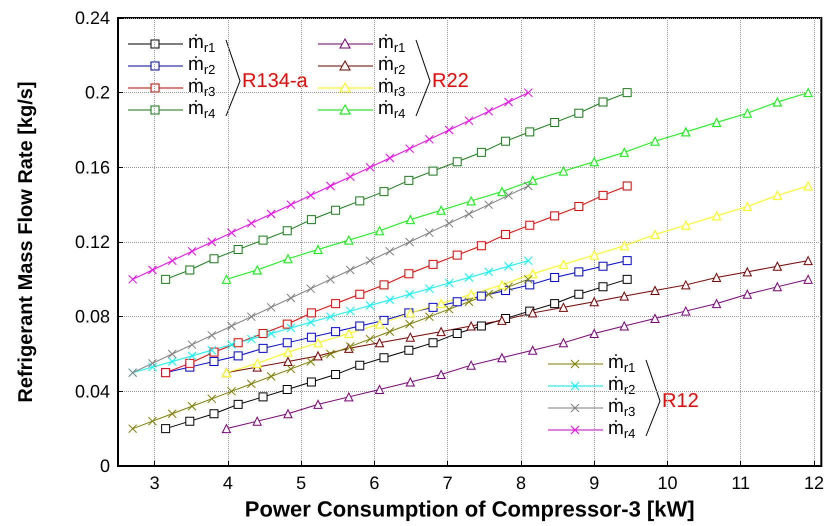 Image resolution: width=827 pixels, height=526 pixels. Describe the element at coordinates (275, 81) in the screenshot. I see `annotation: R134-a` at that location.